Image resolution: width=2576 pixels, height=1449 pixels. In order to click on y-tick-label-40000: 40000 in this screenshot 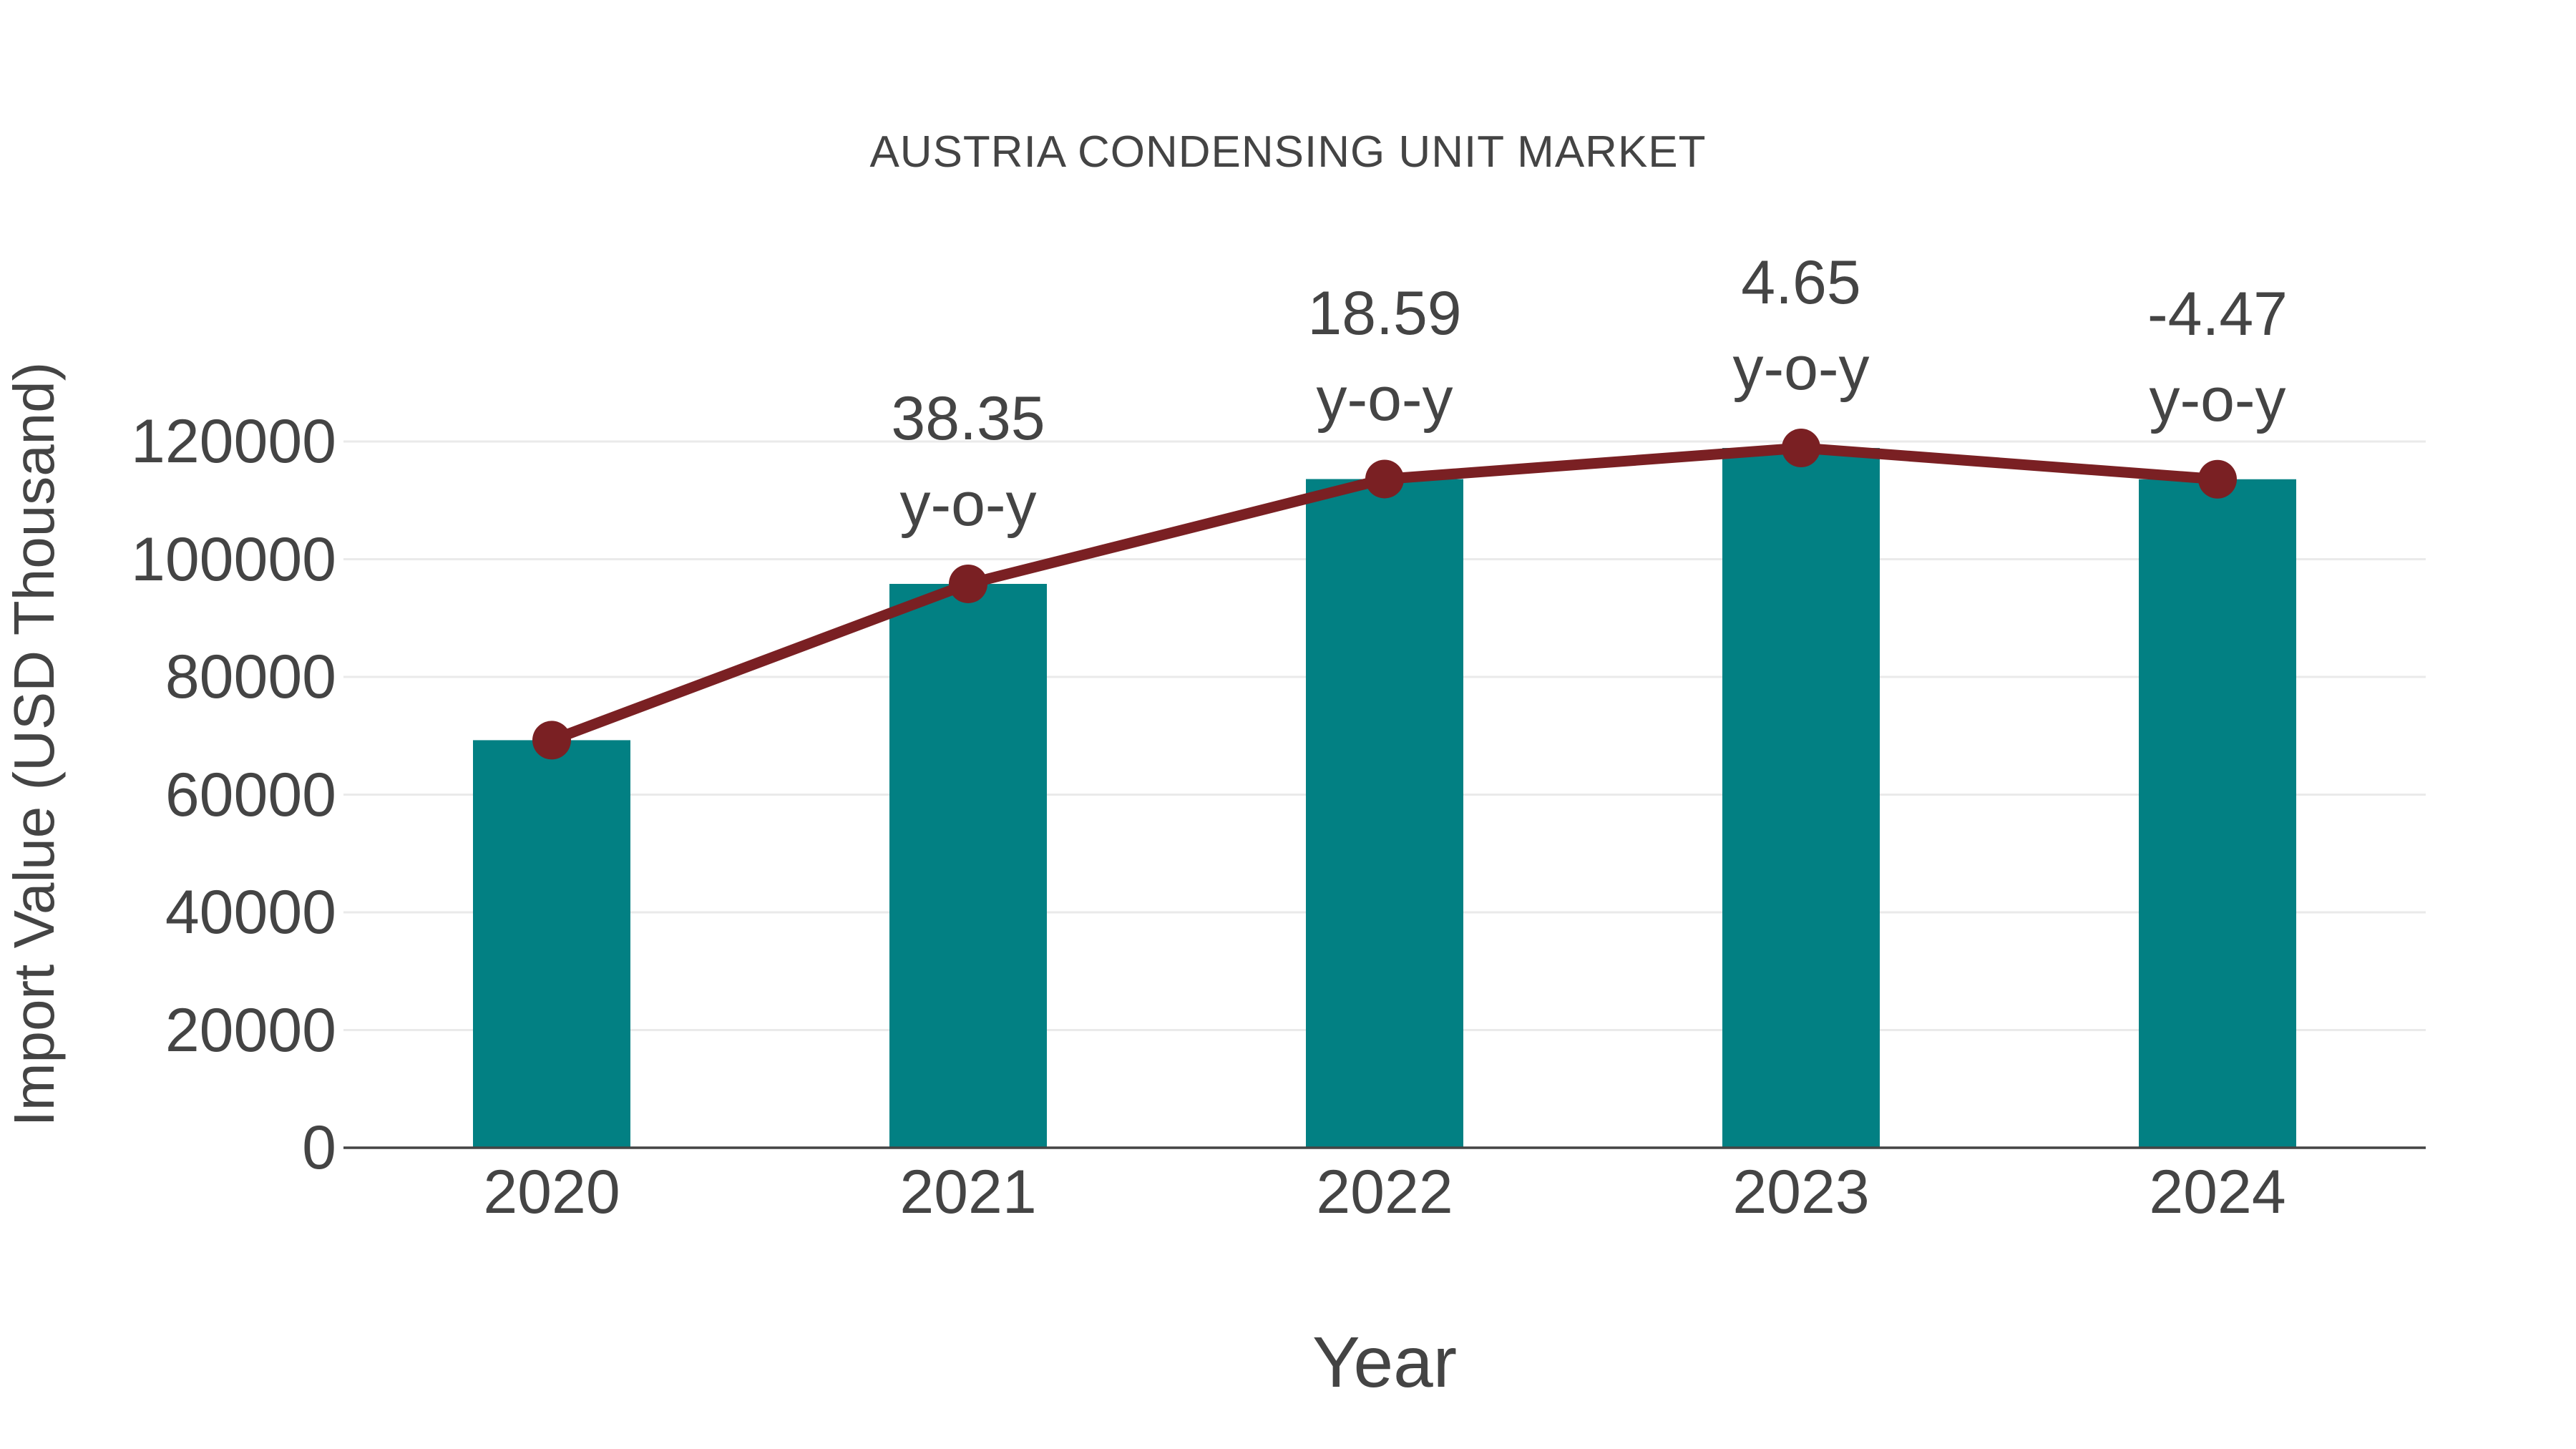, I will do `click(250, 912)`.